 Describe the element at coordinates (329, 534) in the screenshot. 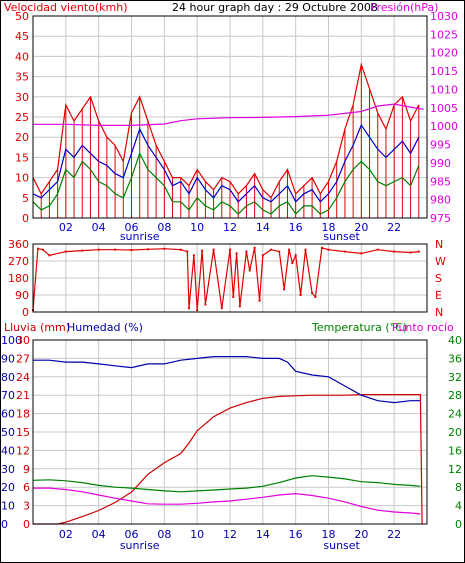

I see `lower-x-tick-label: 18` at that location.